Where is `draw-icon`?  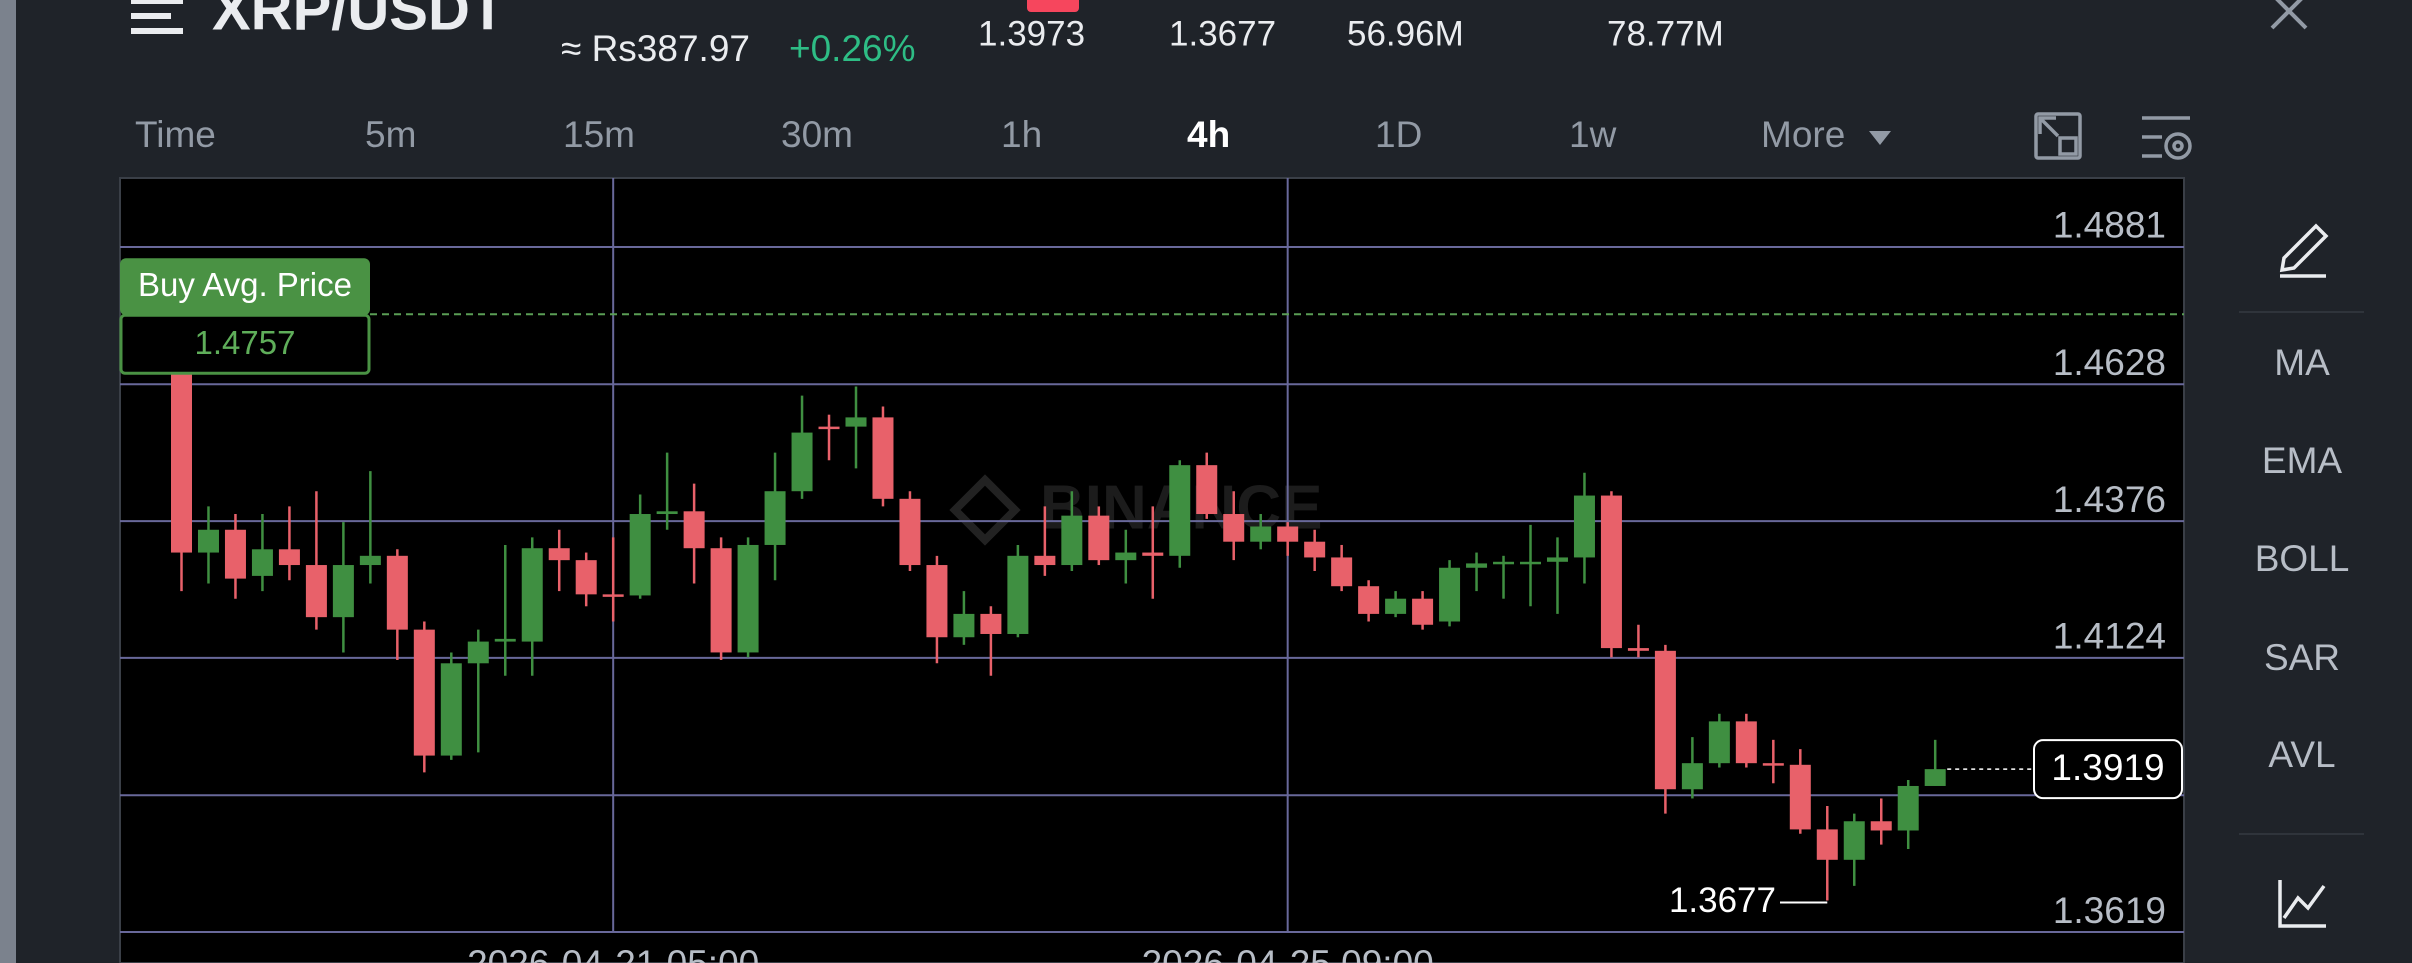 draw-icon is located at coordinates (2304, 250).